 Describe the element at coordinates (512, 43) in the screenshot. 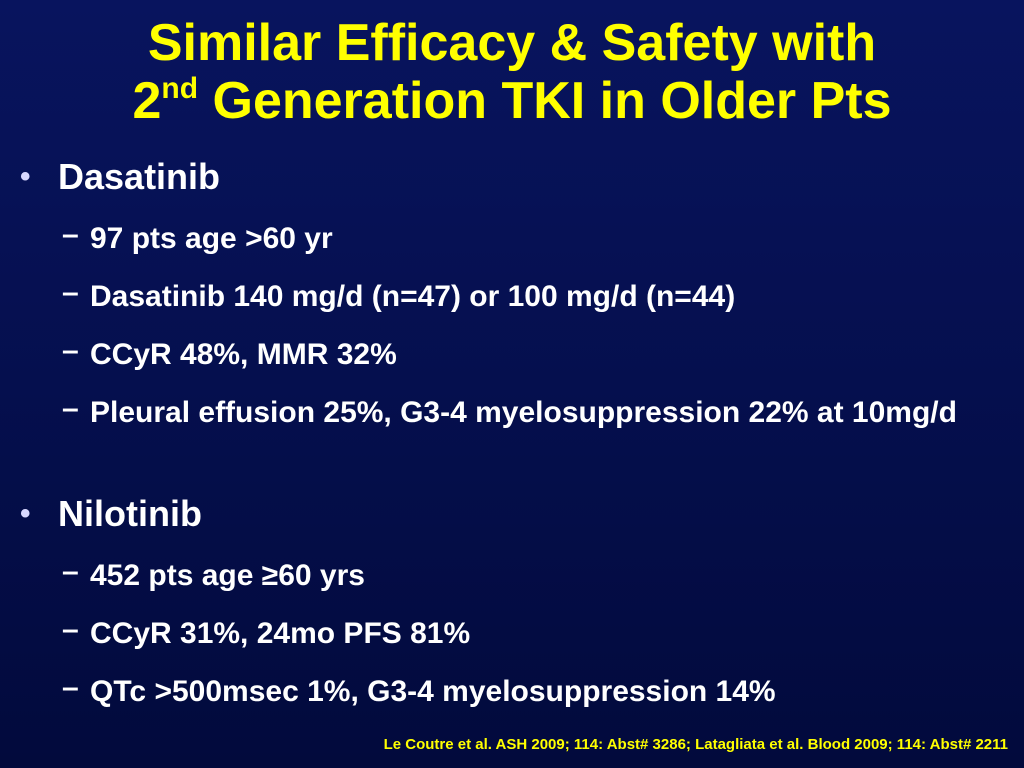

I see `title-line-1: Similar Efficacy & Safety with` at that location.